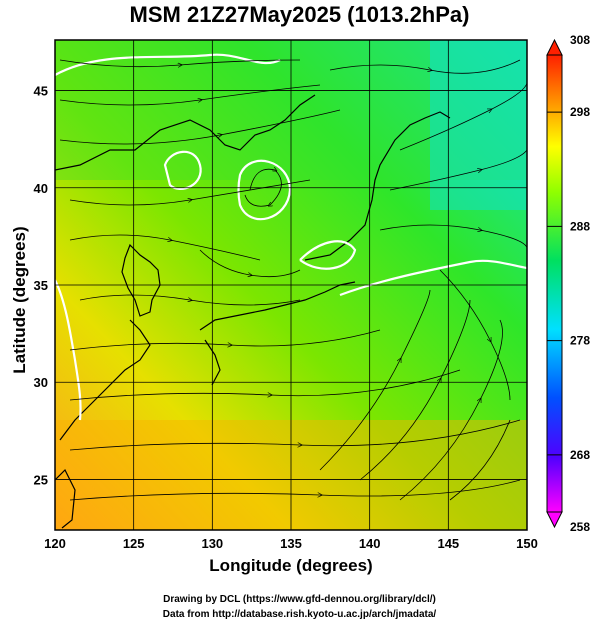  I want to click on x-axis-label: Longitude (degrees), so click(291, 566).